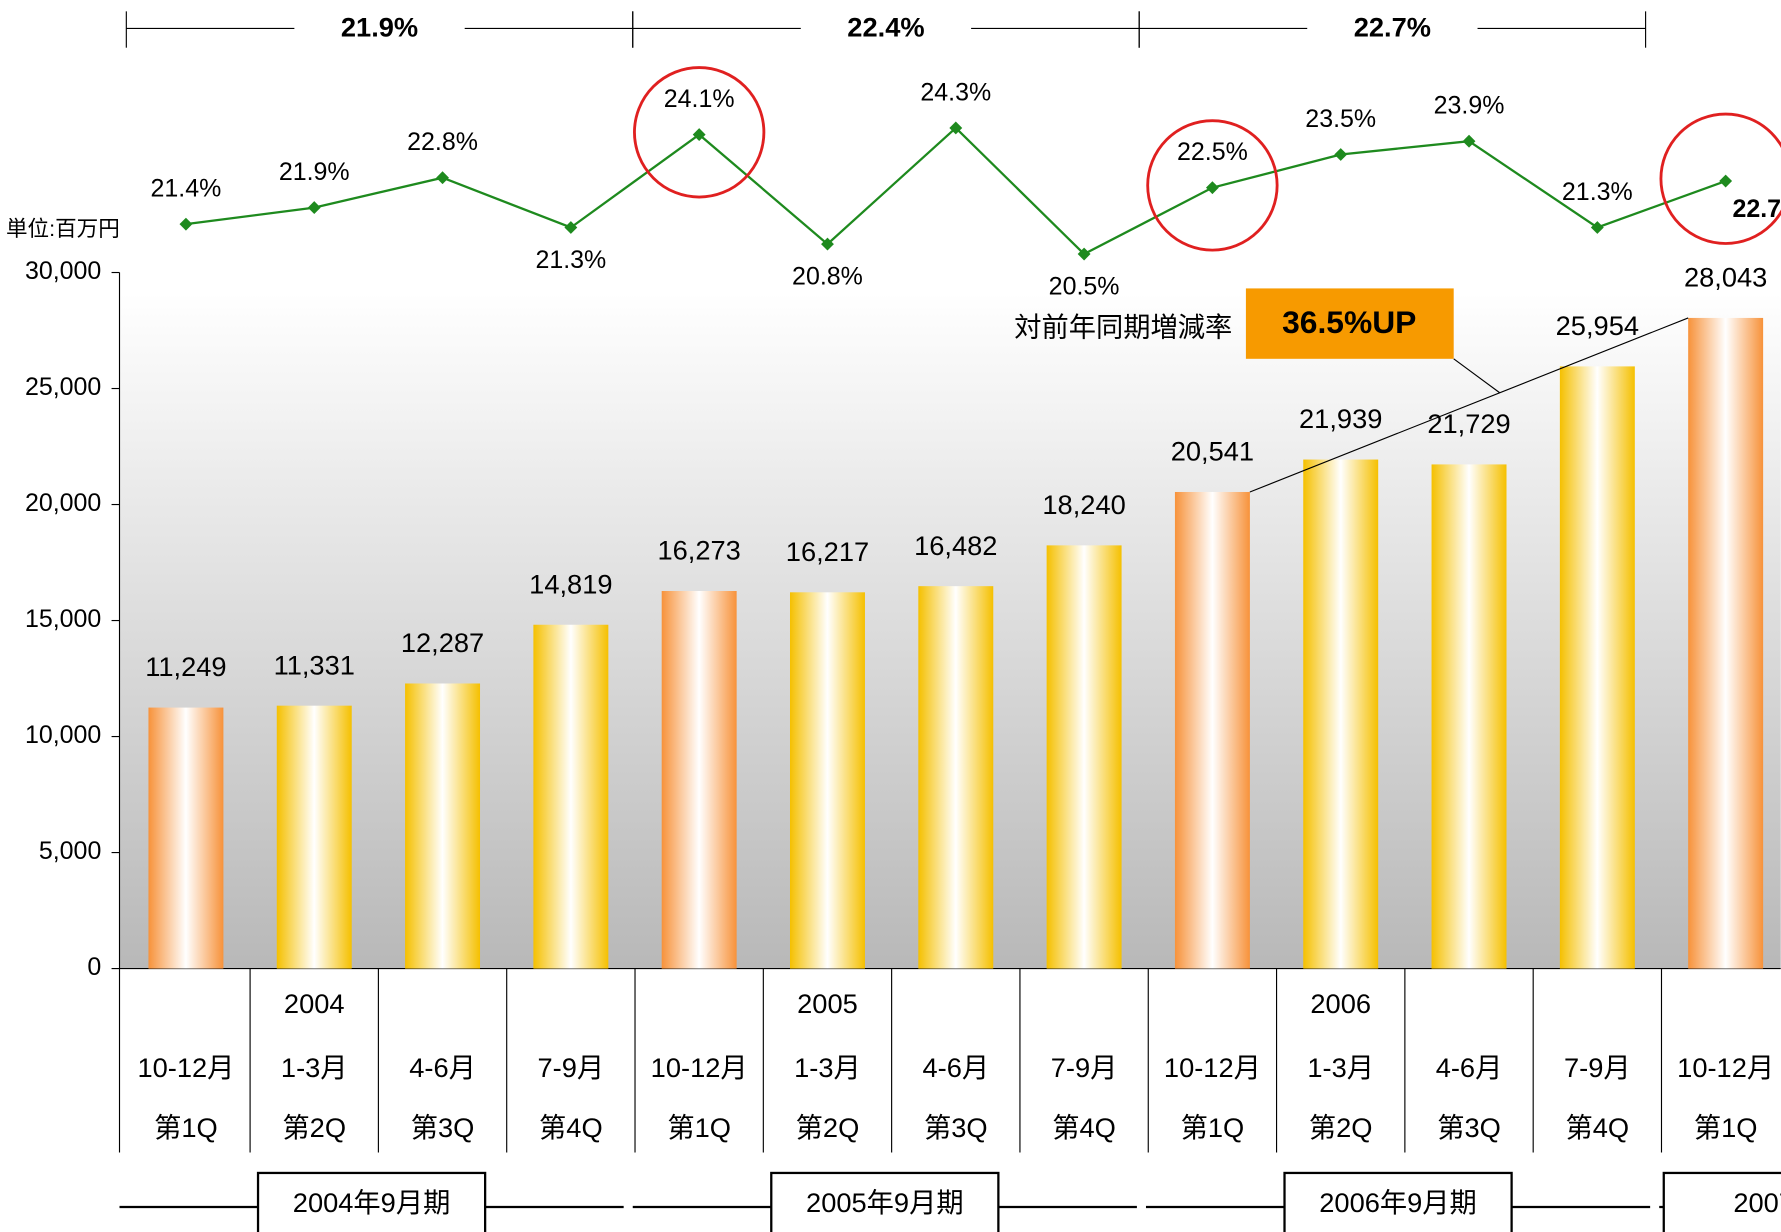 This screenshot has height=1232, width=1781. Describe the element at coordinates (186, 189) in the screenshot. I see `line-value-label: 21.4%` at that location.